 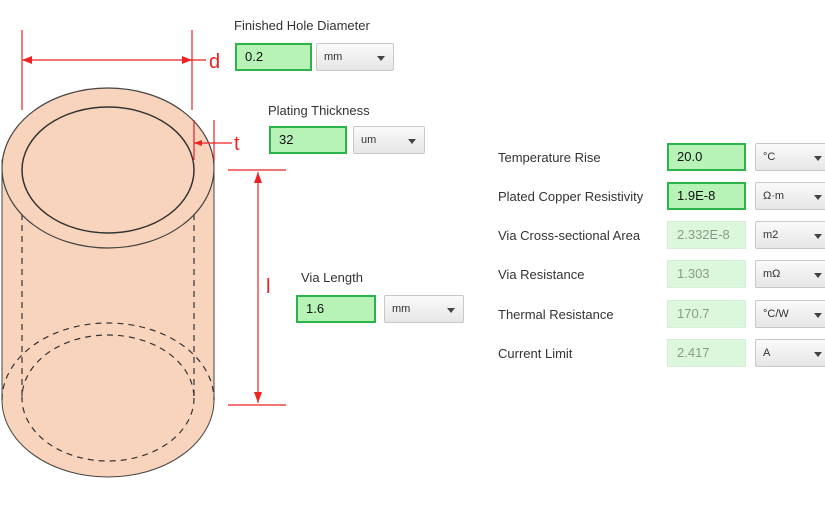 I want to click on current-limit-unit: A, so click(x=767, y=353).